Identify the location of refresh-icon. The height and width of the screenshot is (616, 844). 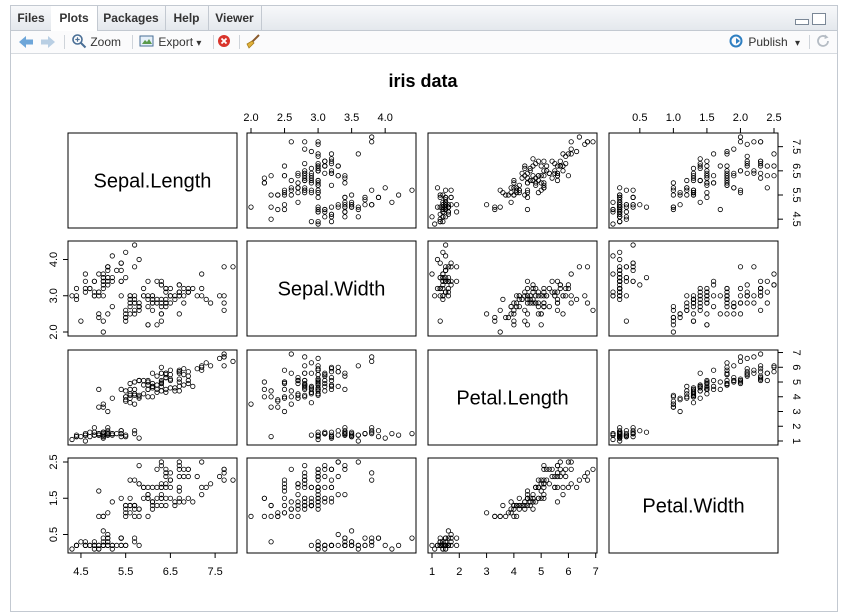
(823, 42).